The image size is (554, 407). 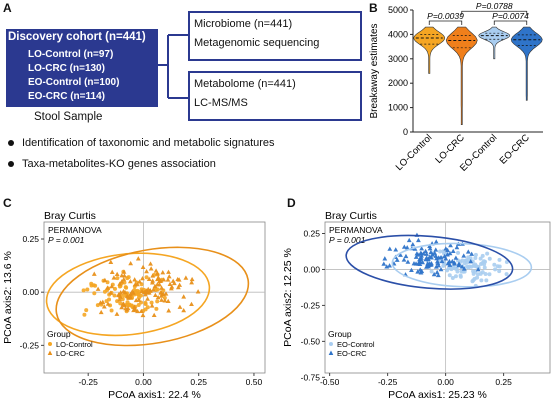 What do you see at coordinates (494, 6) in the screenshot?
I see `comparison-pvalue: P=0.0788` at bounding box center [494, 6].